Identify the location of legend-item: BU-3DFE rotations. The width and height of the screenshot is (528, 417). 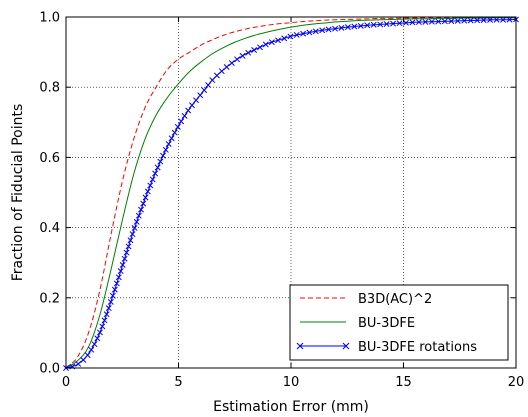
(386, 347).